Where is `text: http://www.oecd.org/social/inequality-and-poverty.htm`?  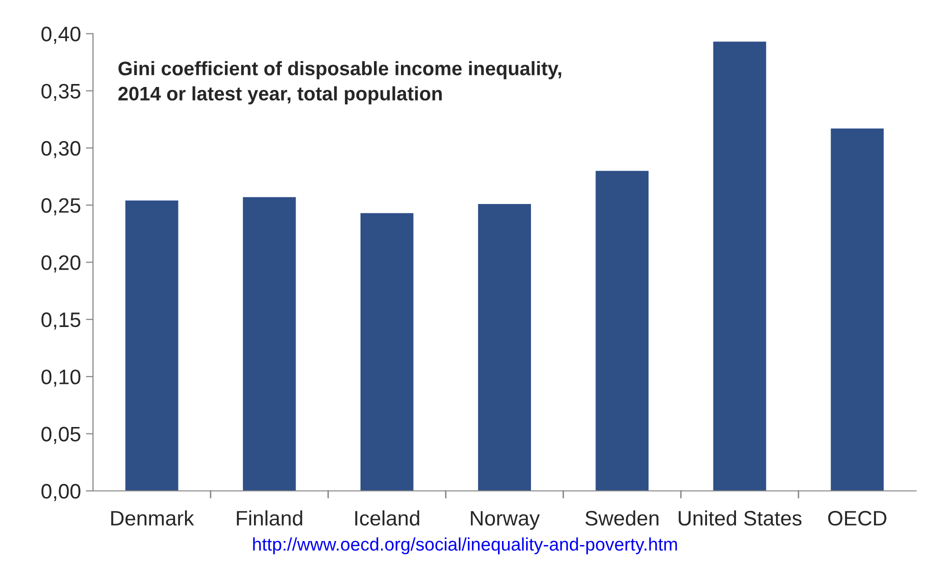
text: http://www.oecd.org/social/inequality-and-poverty.htm is located at coordinates (465, 545).